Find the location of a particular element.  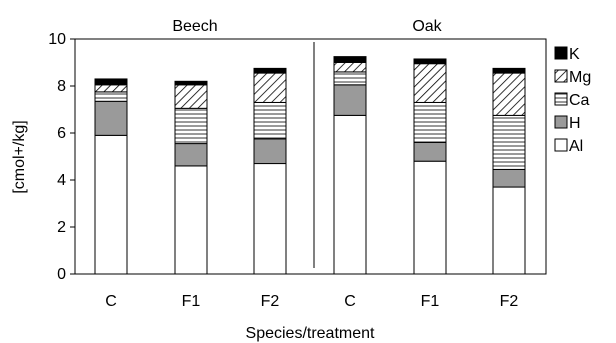

y-tick-label: 10 is located at coordinates (57, 39).